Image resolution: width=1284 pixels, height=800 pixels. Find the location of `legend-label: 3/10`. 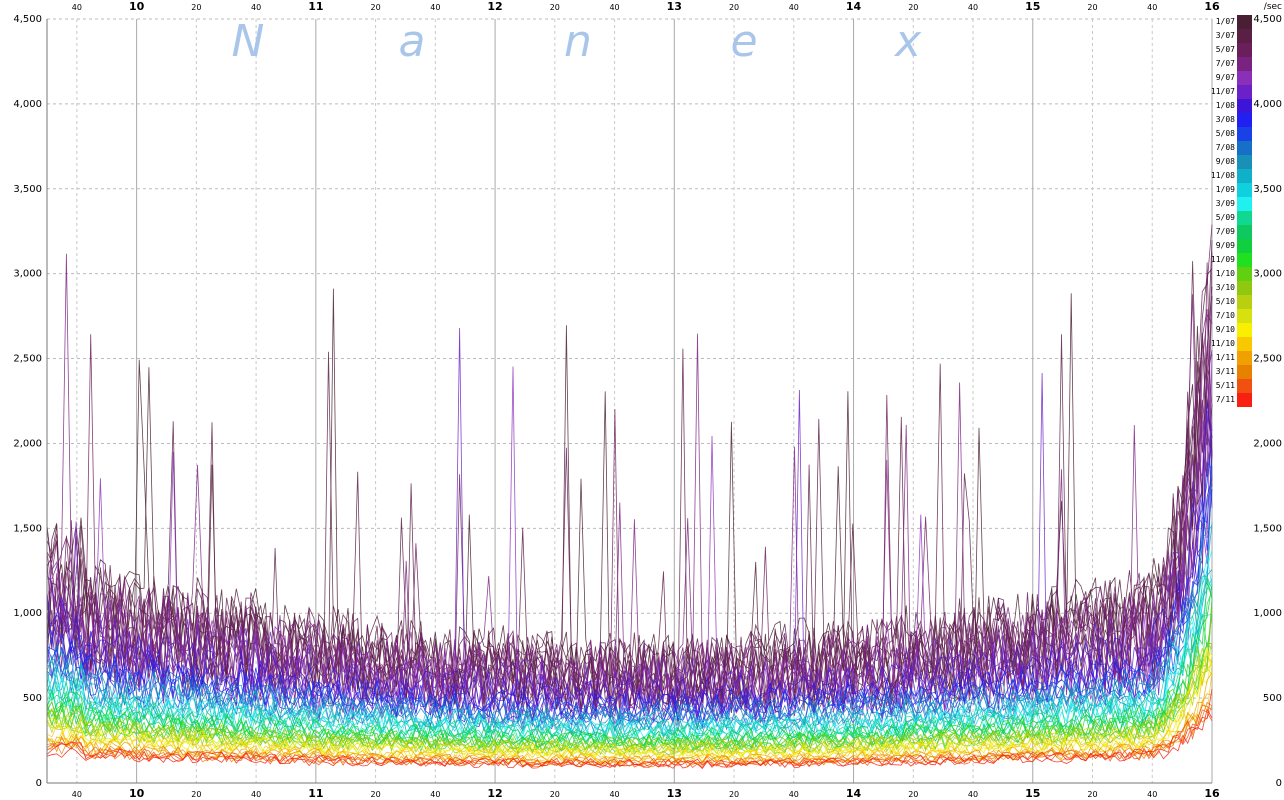

legend-label: 3/10 is located at coordinates (1225, 287).